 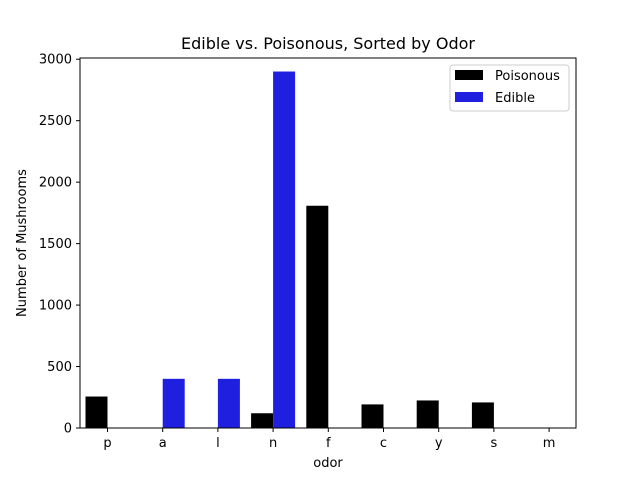 I want to click on x-tick-label: s, so click(x=494, y=443).